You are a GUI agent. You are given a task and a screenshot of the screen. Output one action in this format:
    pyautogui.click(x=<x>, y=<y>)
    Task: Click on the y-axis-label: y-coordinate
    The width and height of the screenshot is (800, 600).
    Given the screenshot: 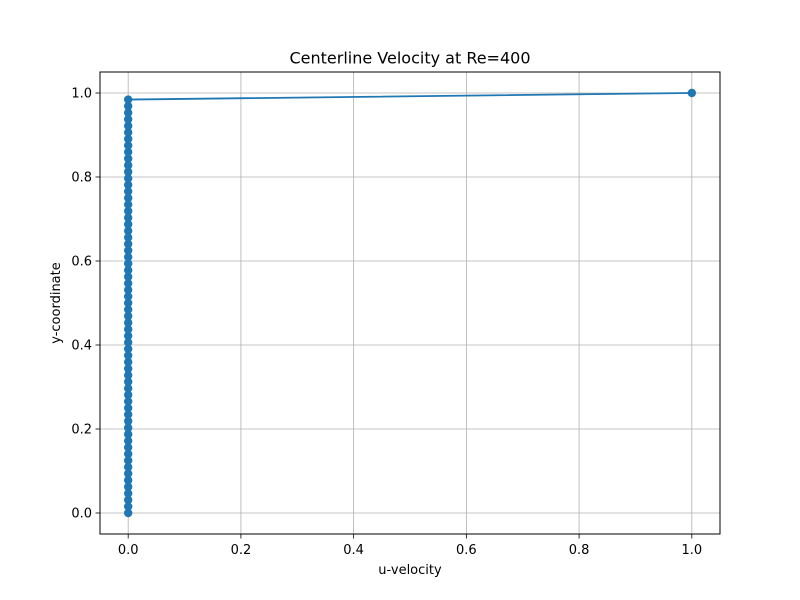 What is the action you would take?
    pyautogui.click(x=56, y=303)
    